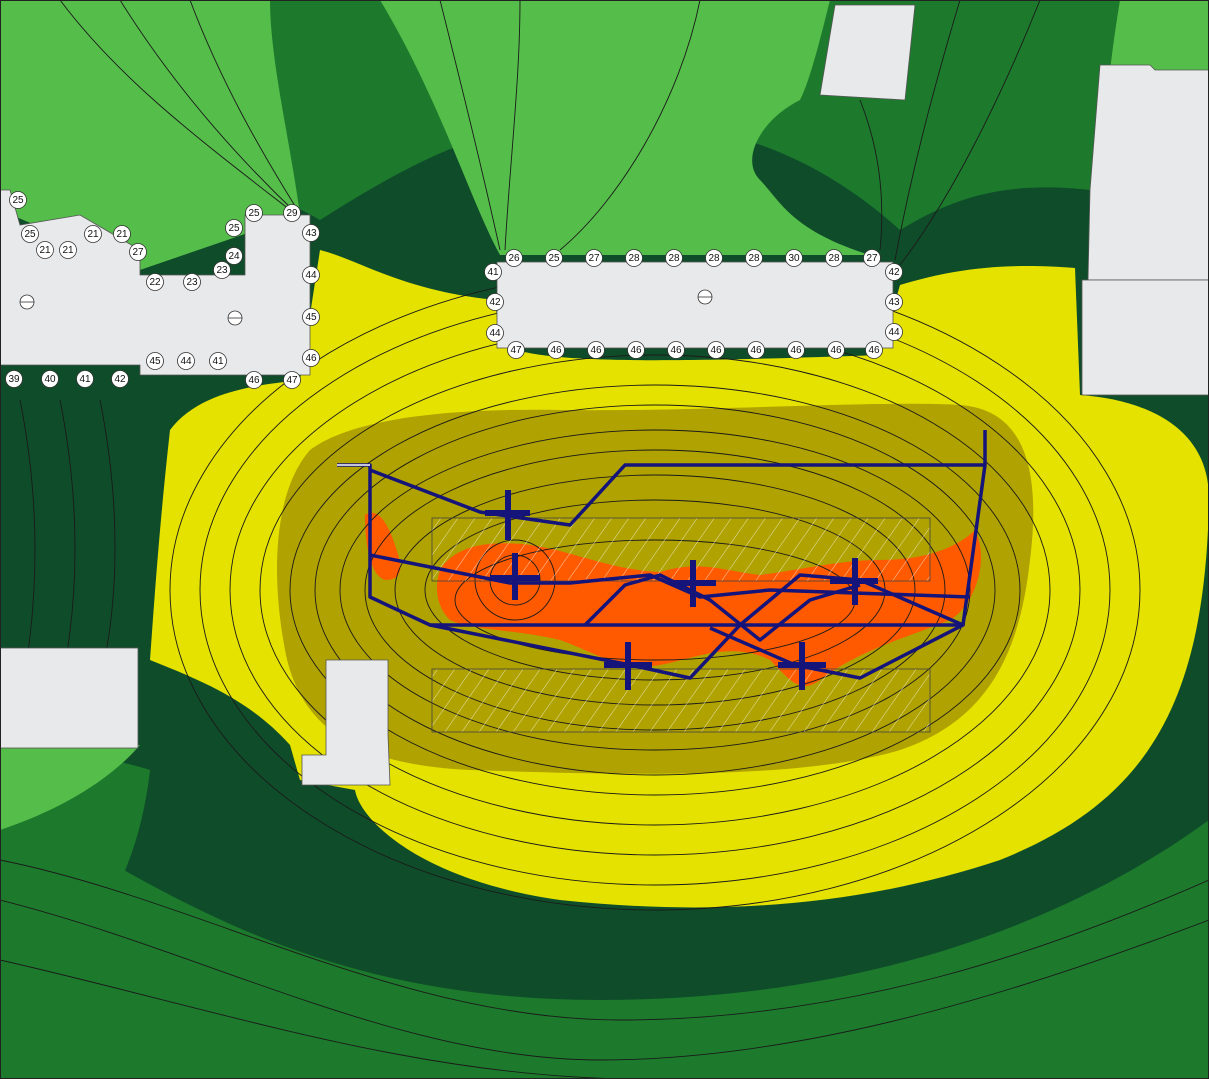  What do you see at coordinates (493, 272) in the screenshot?
I see `level-label-center_left-0: 41` at bounding box center [493, 272].